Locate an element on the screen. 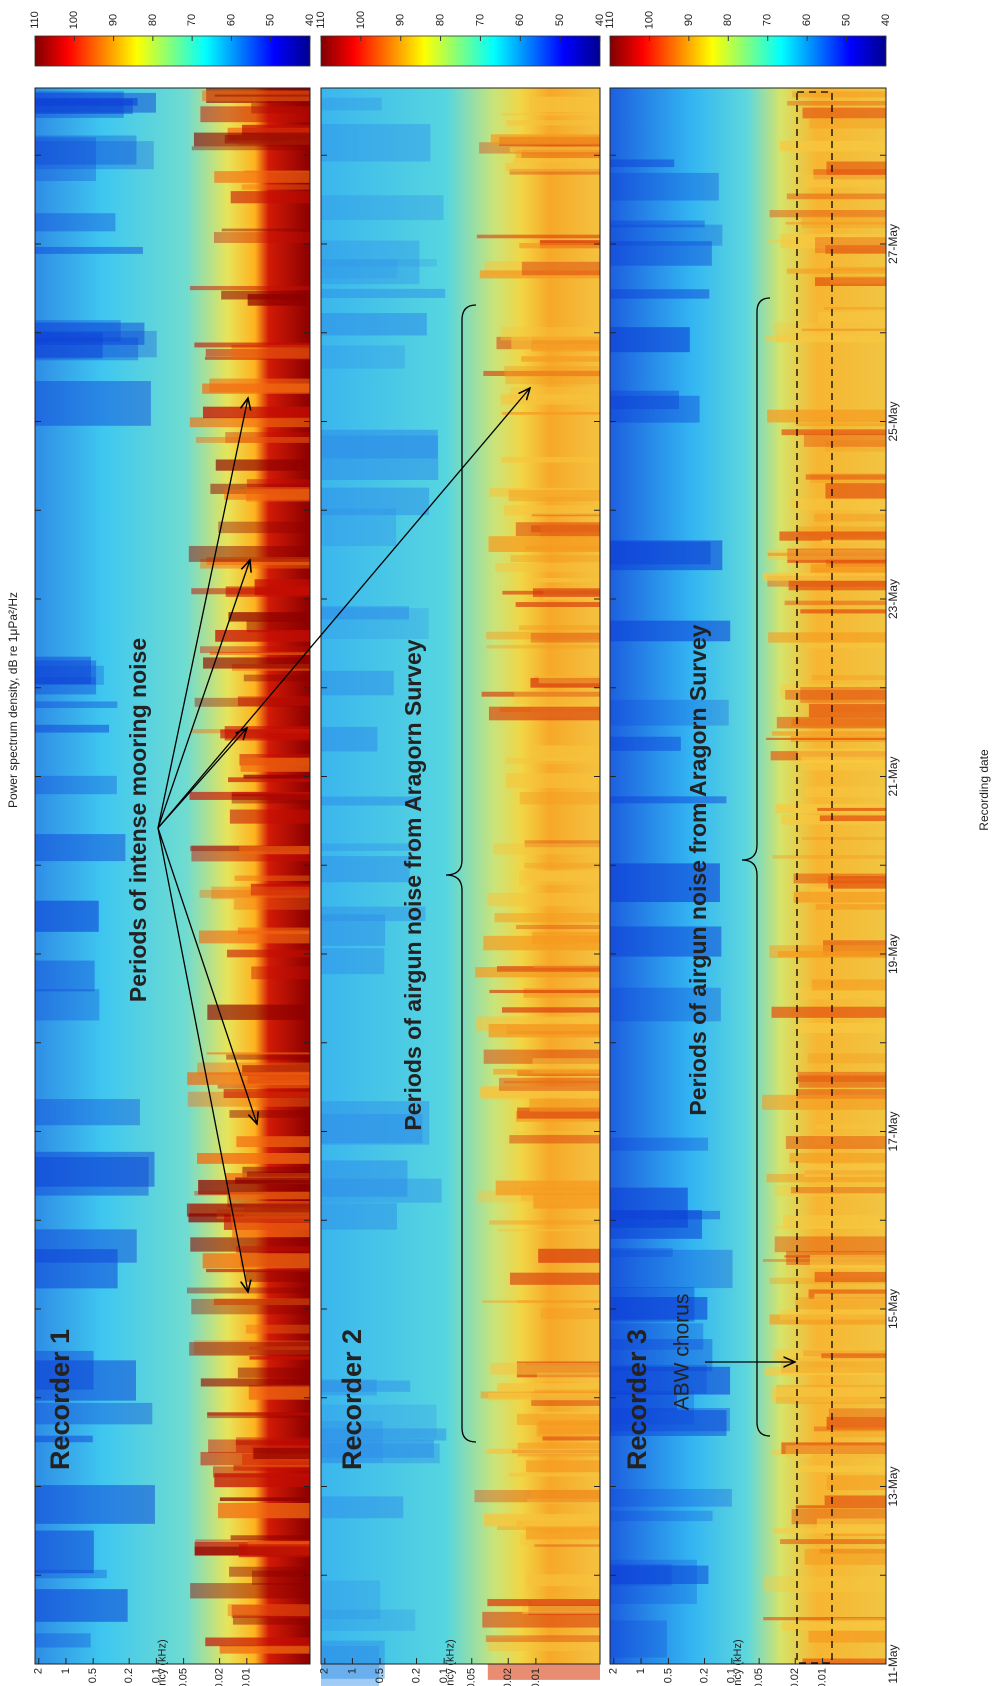  y-tick-label: 0.01 is located at coordinates (822, 1677).